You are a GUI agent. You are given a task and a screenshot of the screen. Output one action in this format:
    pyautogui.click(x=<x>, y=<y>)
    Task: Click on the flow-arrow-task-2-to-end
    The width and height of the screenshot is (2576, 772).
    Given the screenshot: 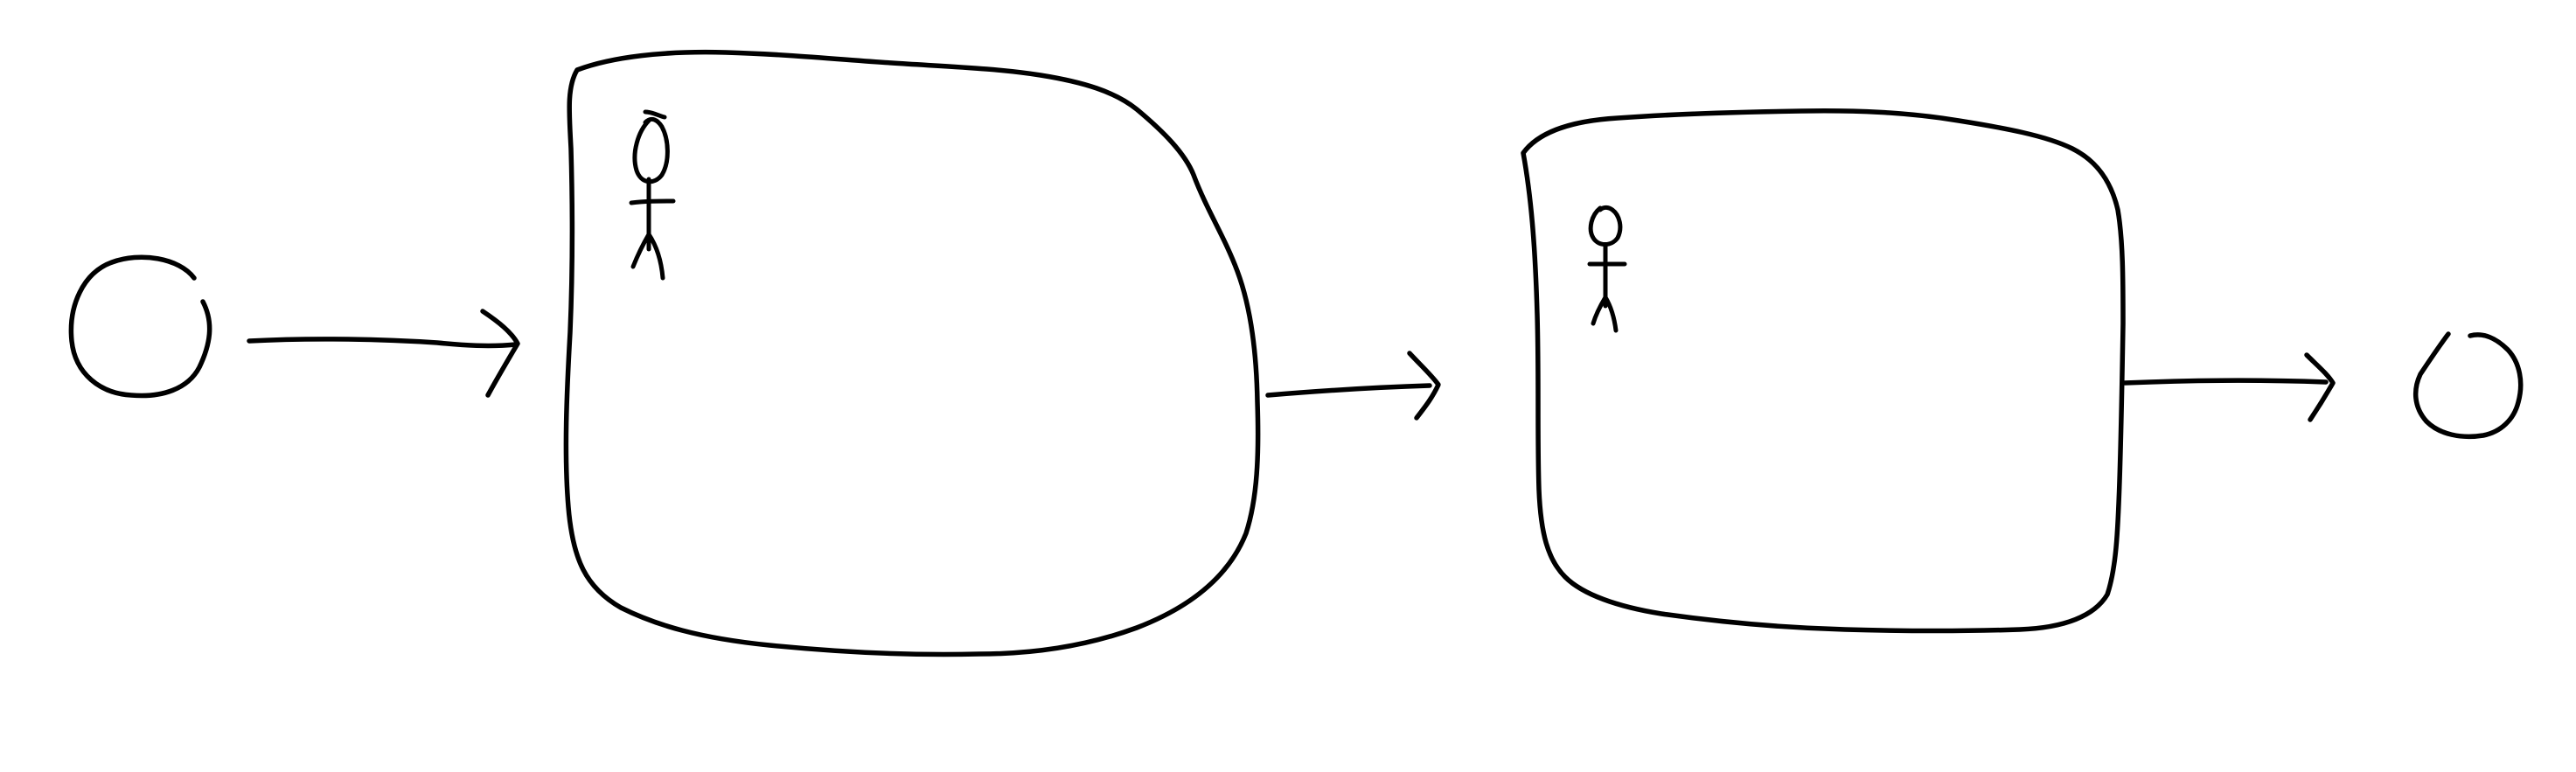 What is the action you would take?
    pyautogui.click(x=2229, y=387)
    